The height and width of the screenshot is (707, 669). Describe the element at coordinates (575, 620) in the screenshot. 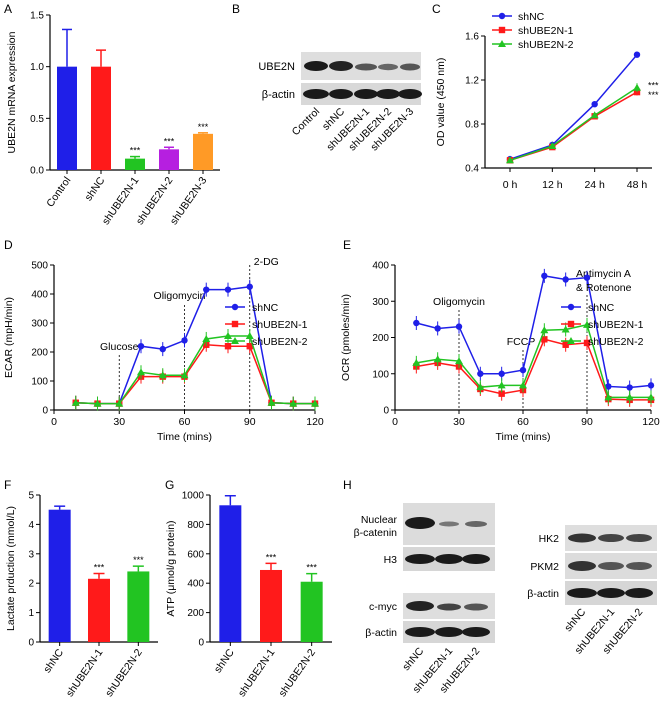

I see `blot-h-right-lane-1: shNC` at that location.